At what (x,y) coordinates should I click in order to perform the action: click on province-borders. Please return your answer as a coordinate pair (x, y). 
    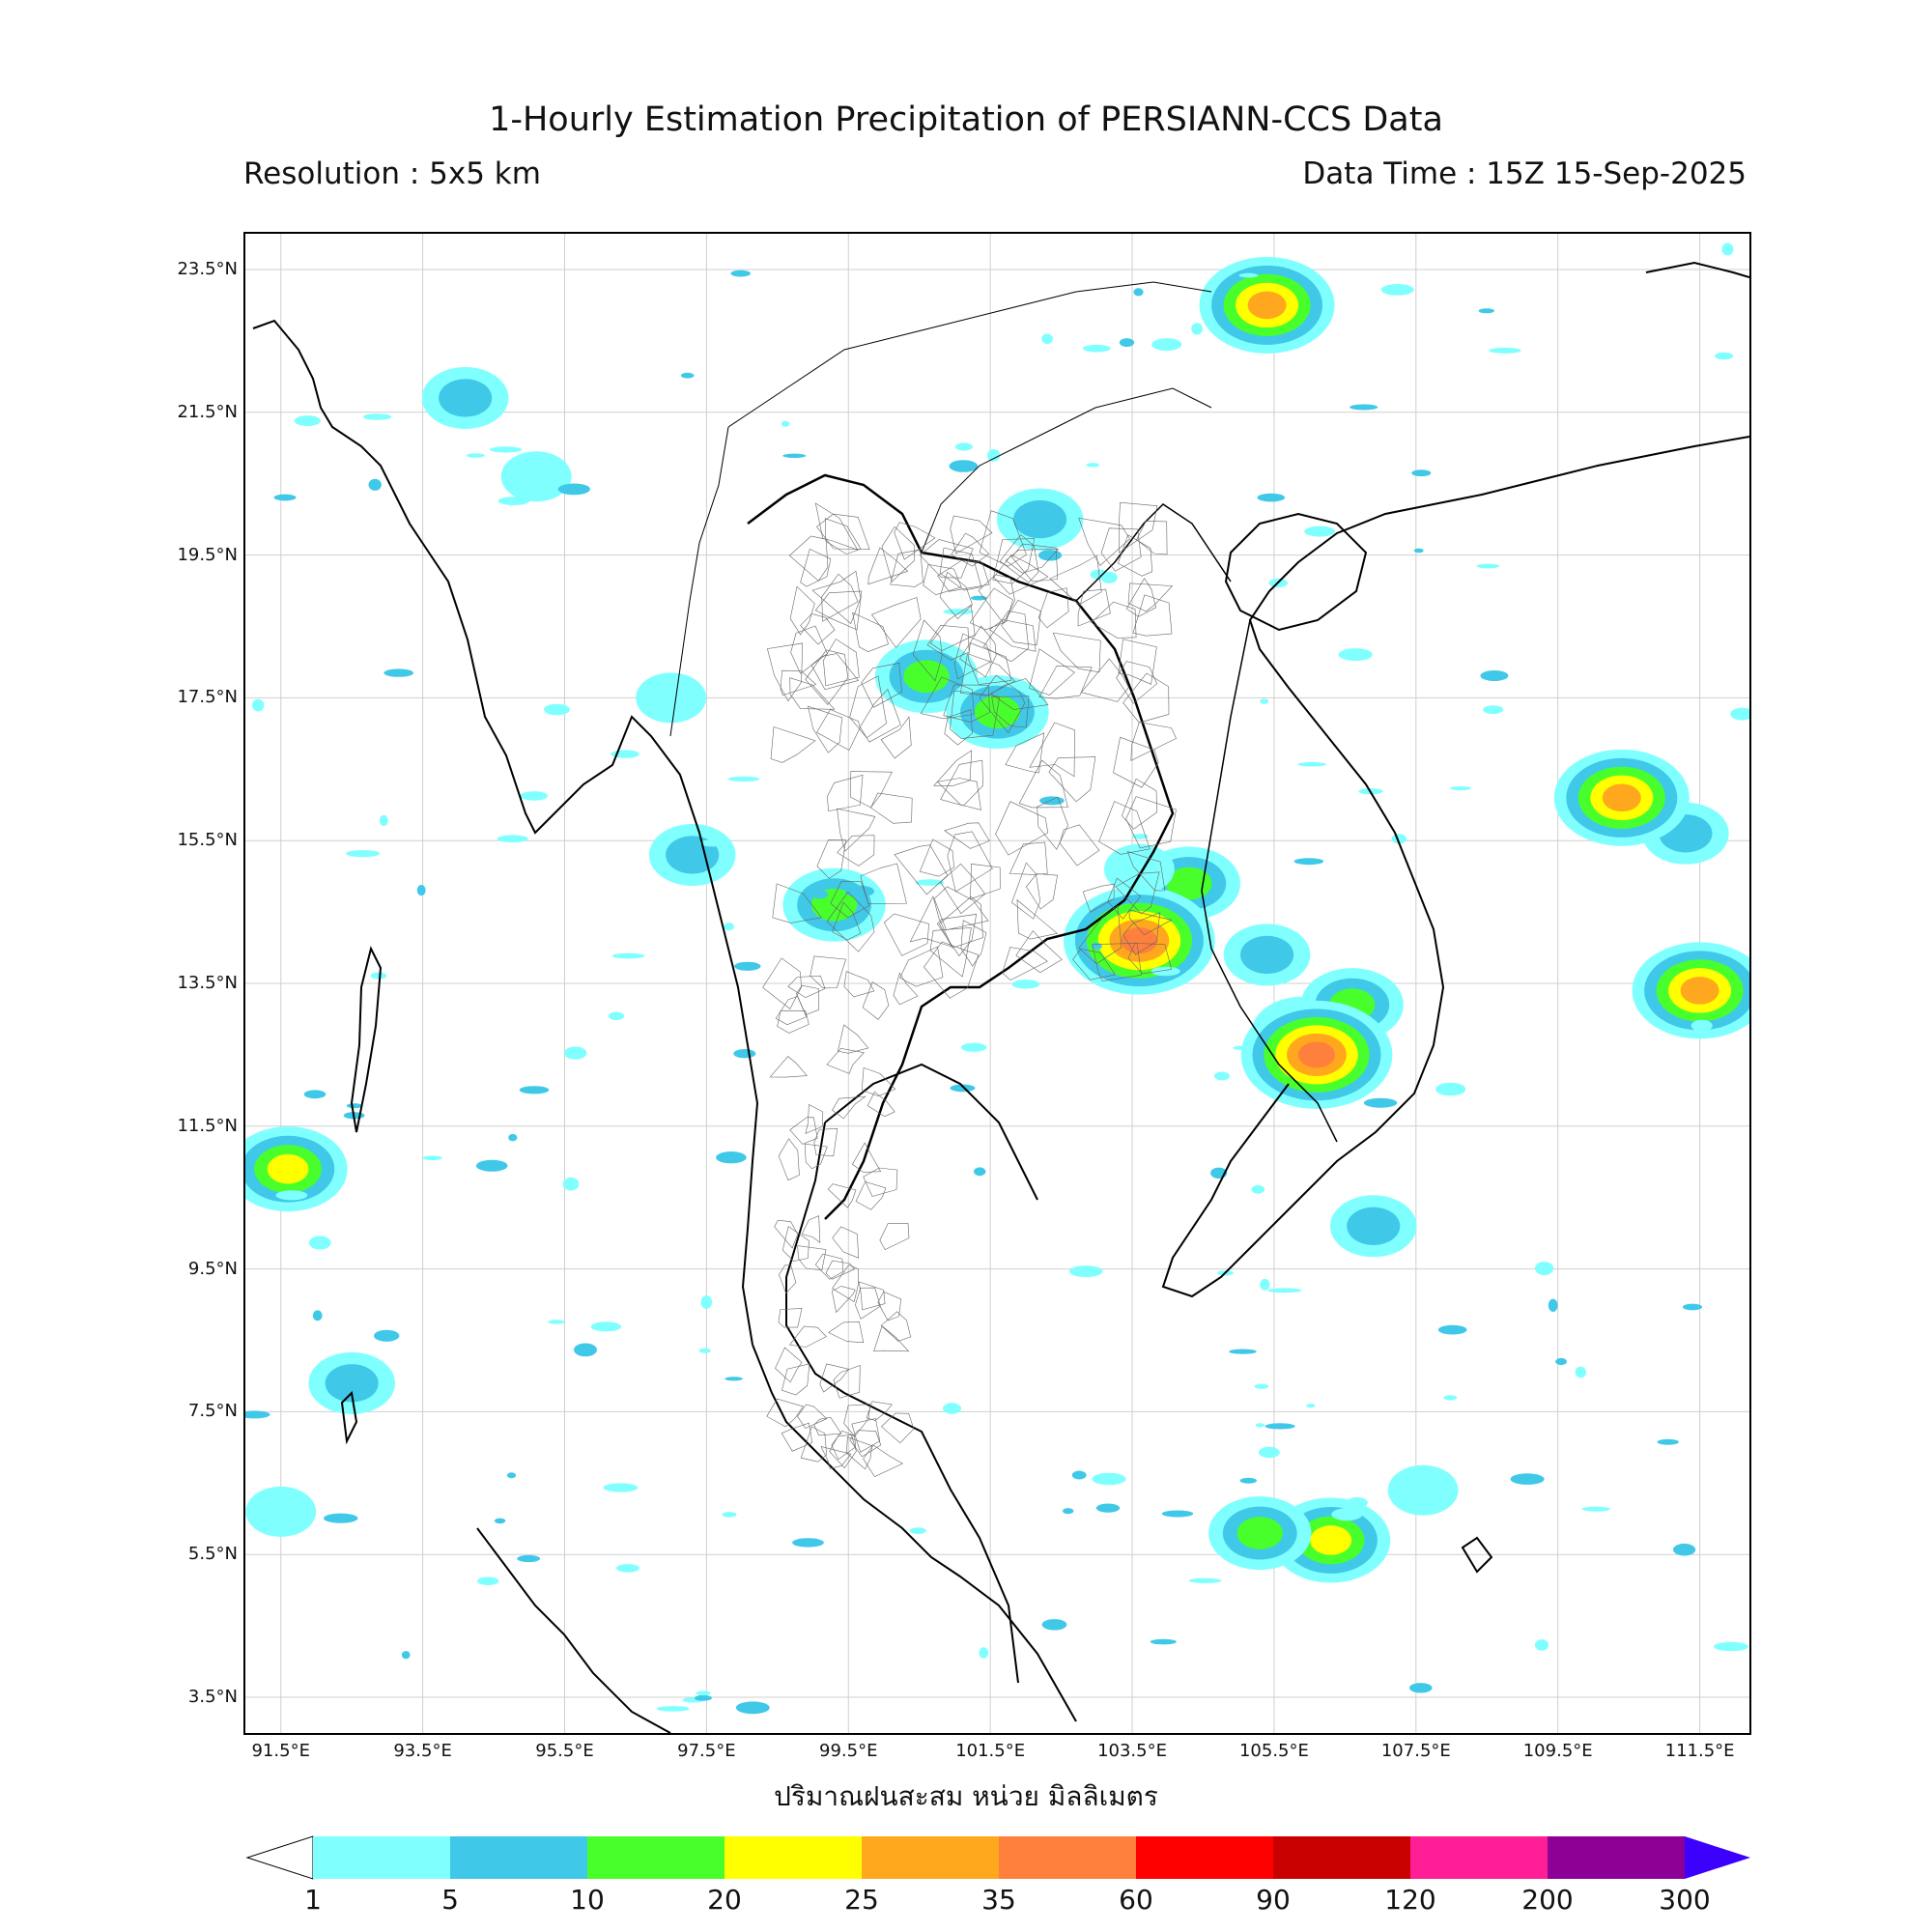
    Looking at the image, I should click on (969, 989).